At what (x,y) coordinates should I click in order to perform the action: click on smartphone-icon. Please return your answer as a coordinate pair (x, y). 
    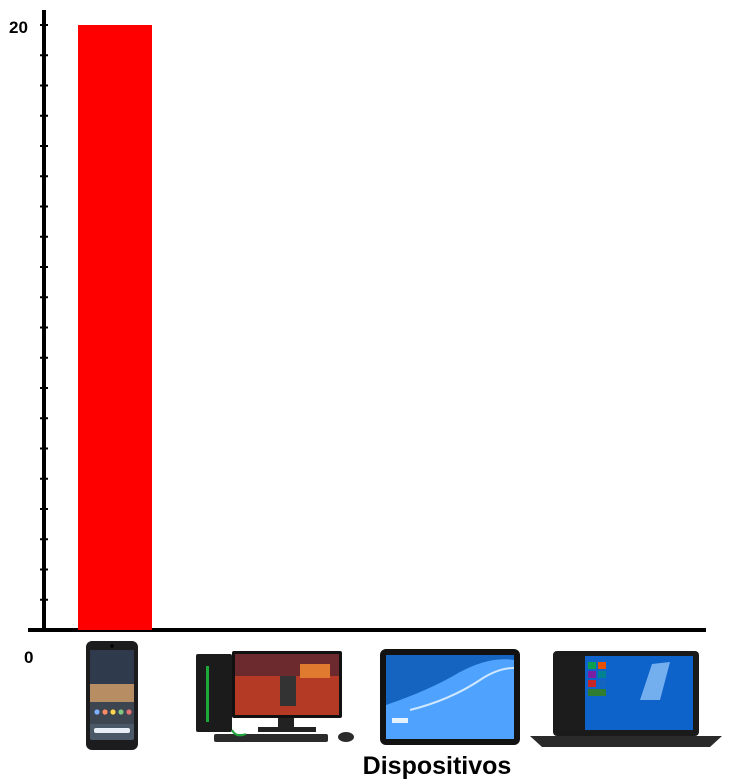
    Looking at the image, I should click on (112, 695).